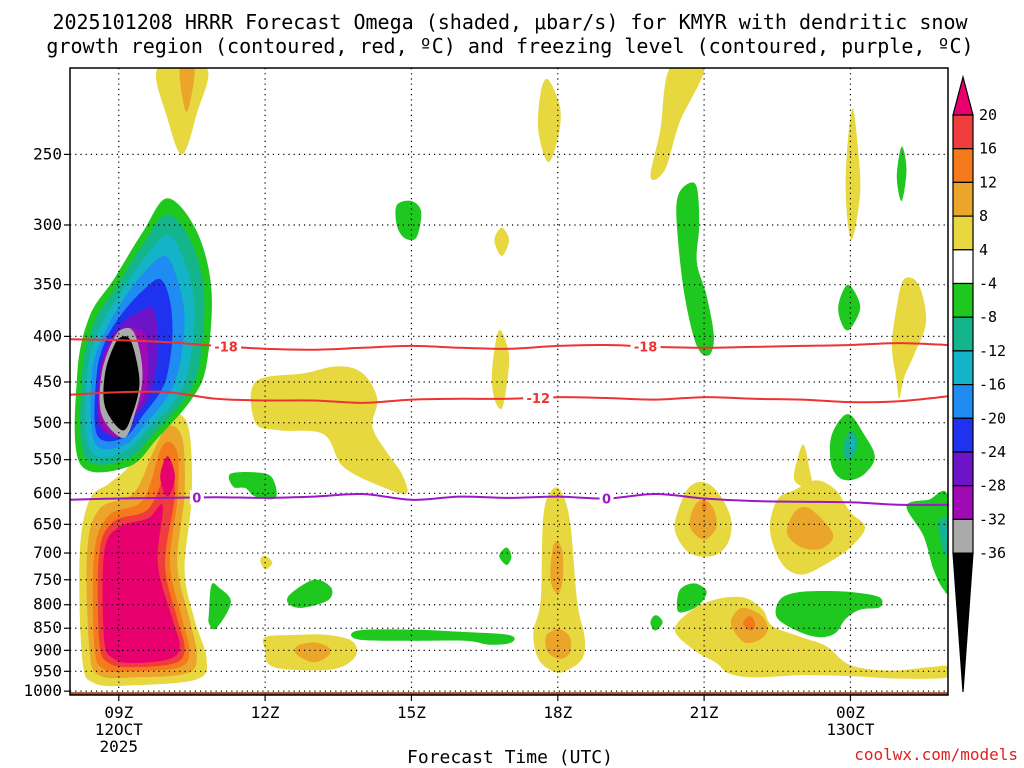 This screenshot has height=768, width=1024. What do you see at coordinates (992, 553) in the screenshot?
I see `colorbar-label: -36` at bounding box center [992, 553].